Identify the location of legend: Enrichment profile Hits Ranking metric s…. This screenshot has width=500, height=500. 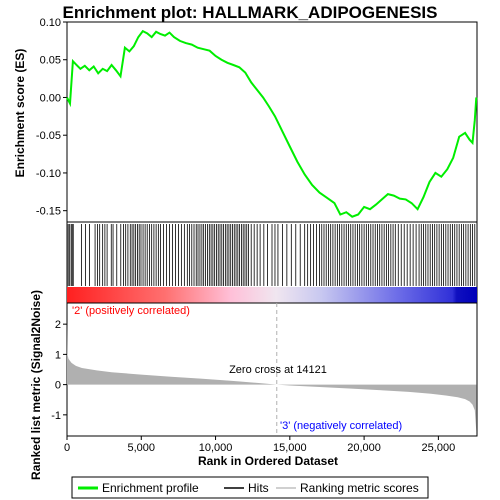
(250, 487).